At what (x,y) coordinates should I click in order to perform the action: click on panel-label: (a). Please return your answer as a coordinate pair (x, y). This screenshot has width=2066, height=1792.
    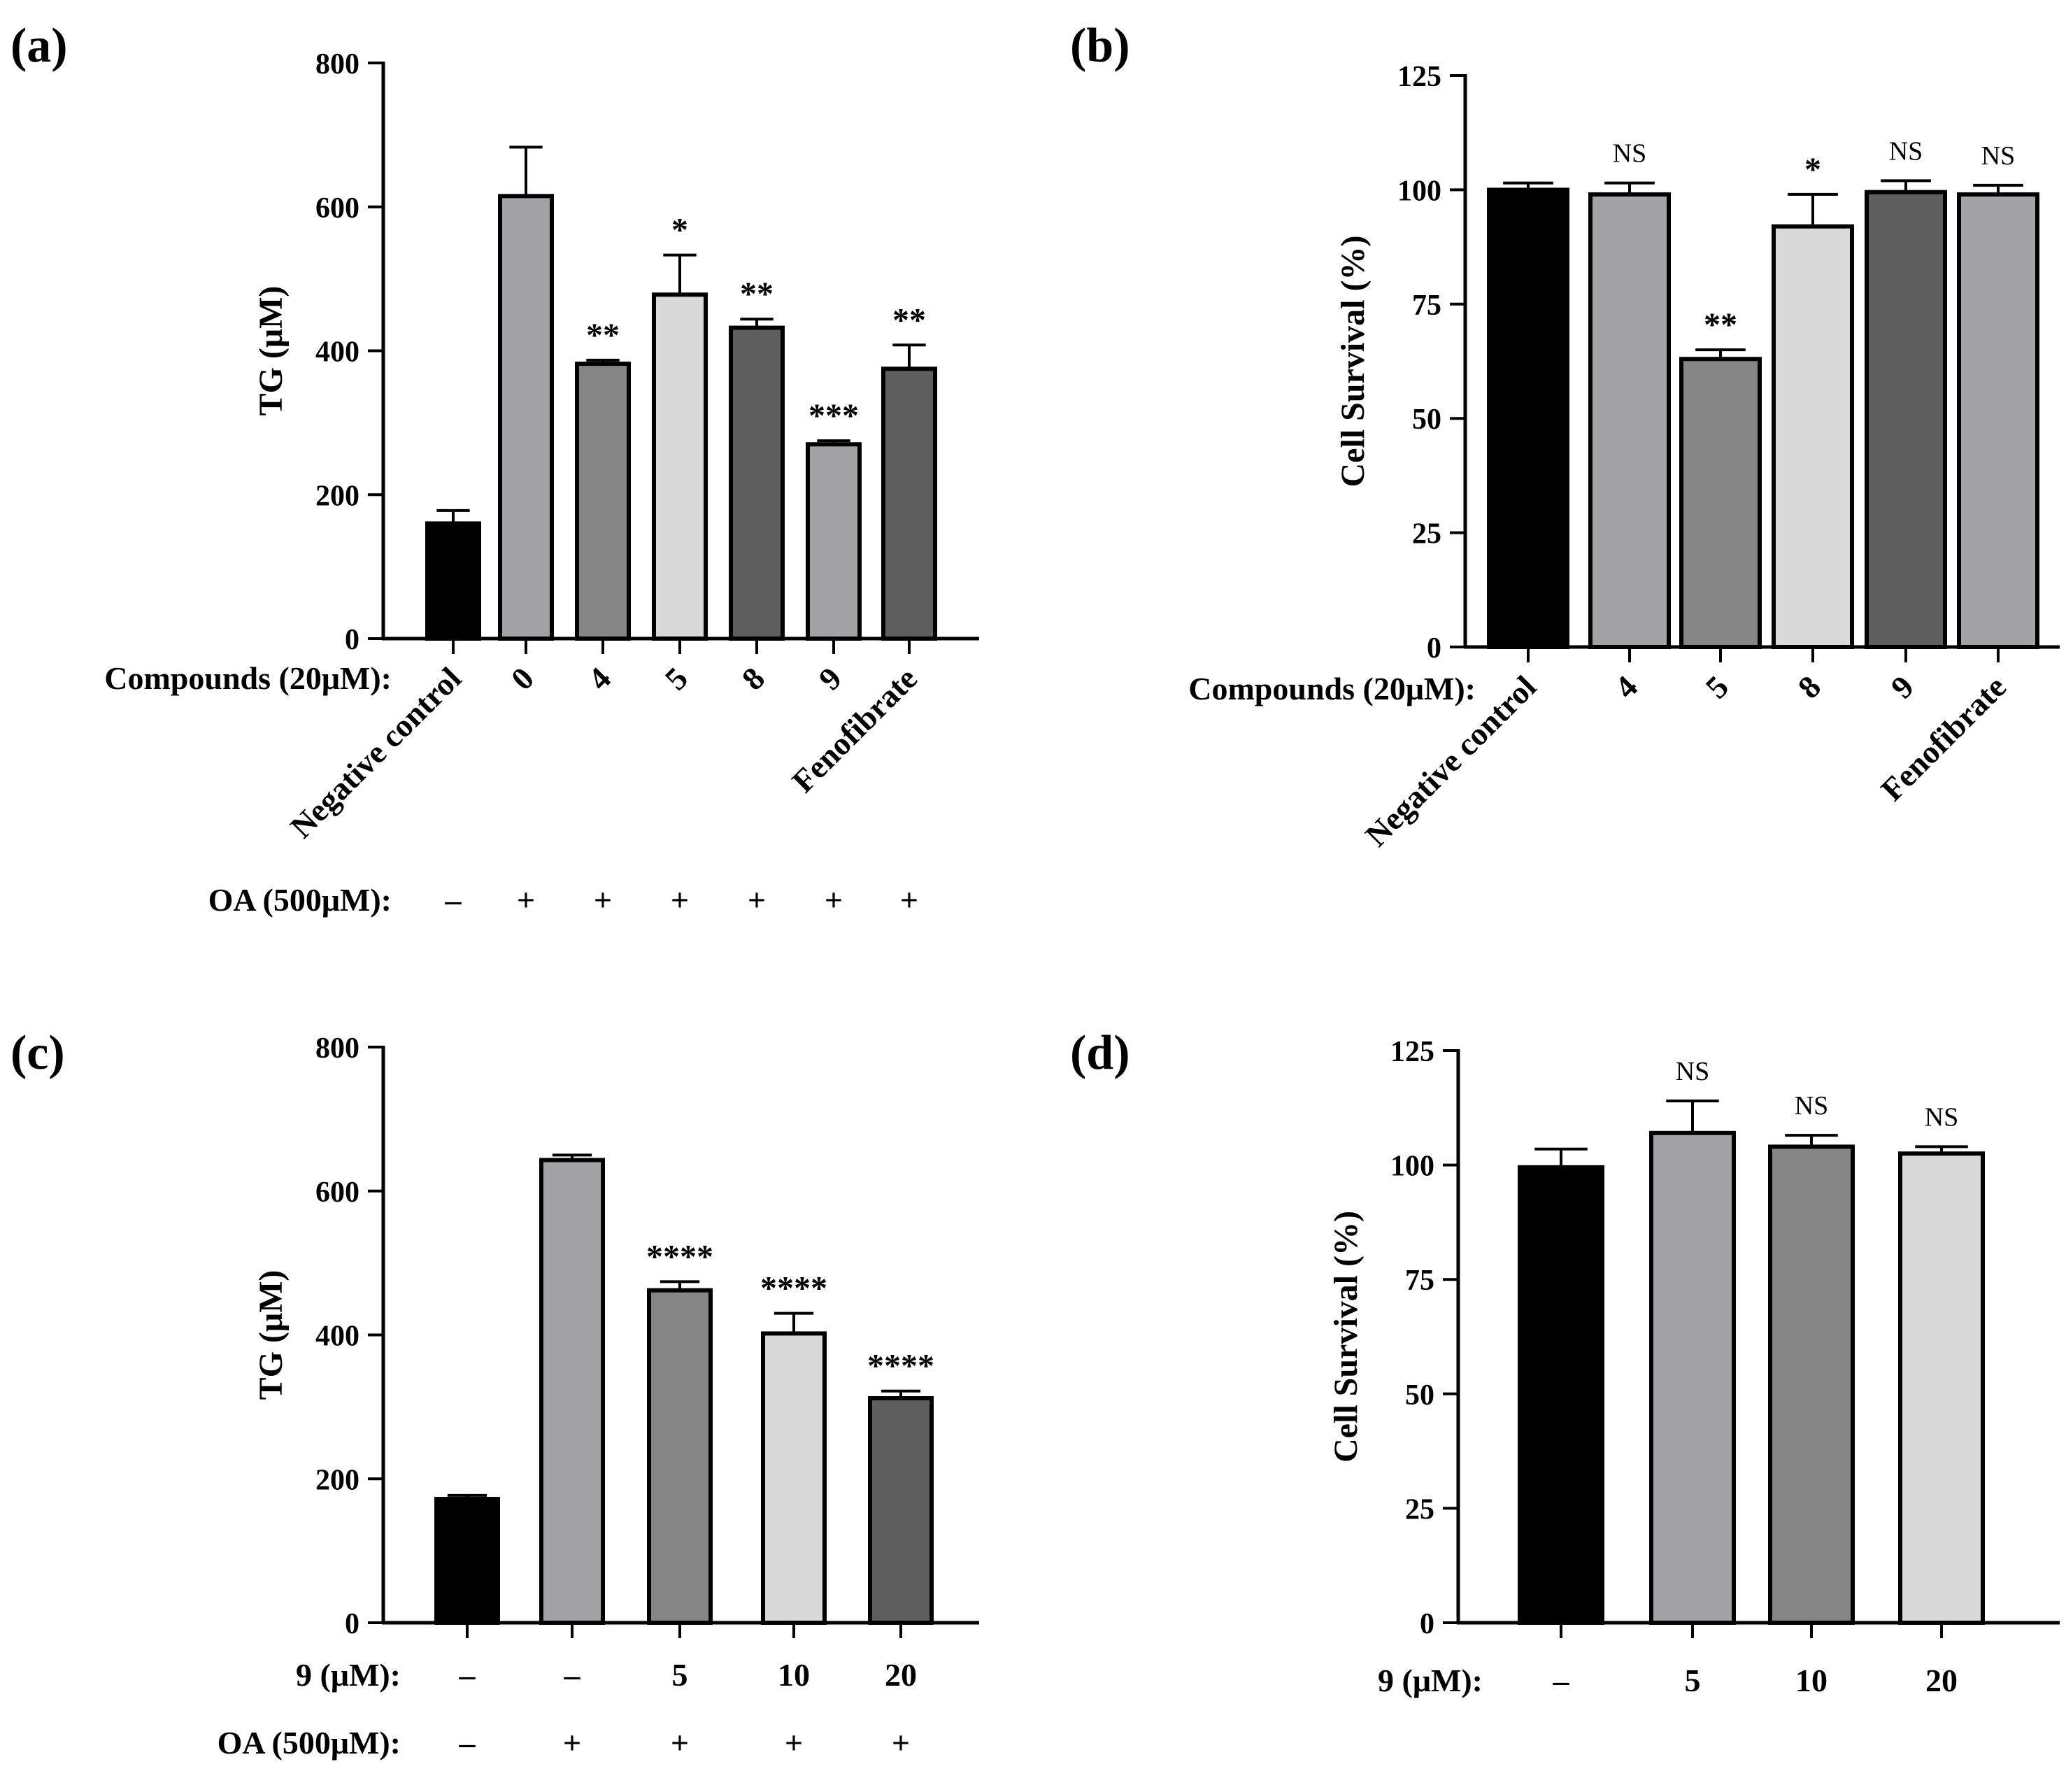
    Looking at the image, I should click on (39, 46).